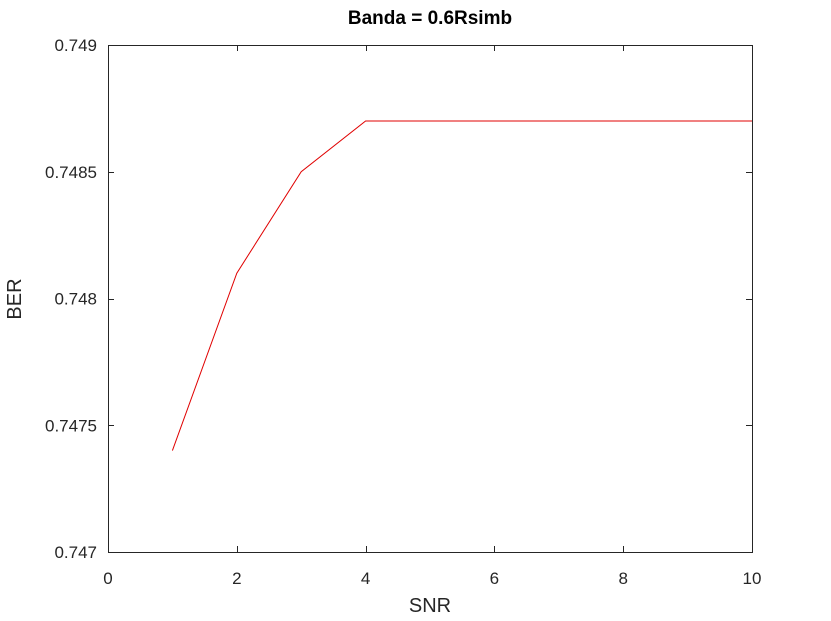 This screenshot has width=831, height=621. Describe the element at coordinates (494, 578) in the screenshot. I see `x-tick-label: 6` at that location.